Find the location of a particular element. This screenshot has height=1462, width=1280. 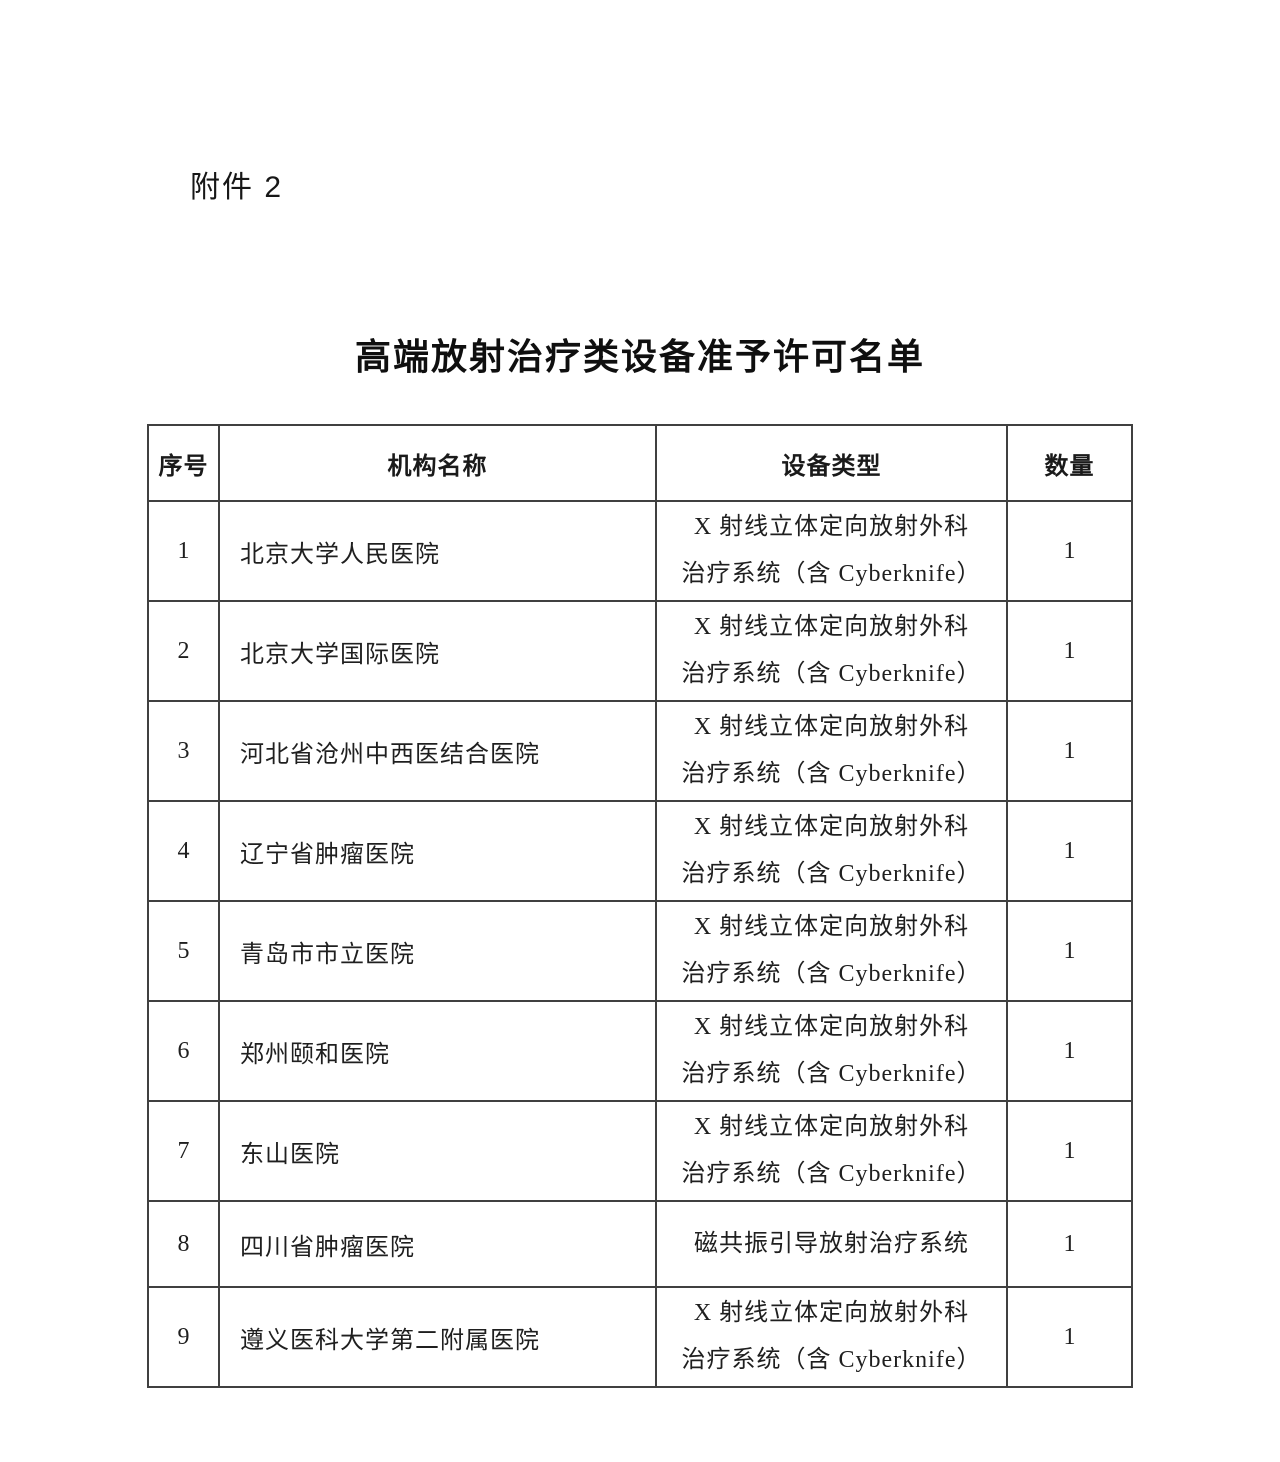

serial-number-cell: 8 is located at coordinates (183, 1244).